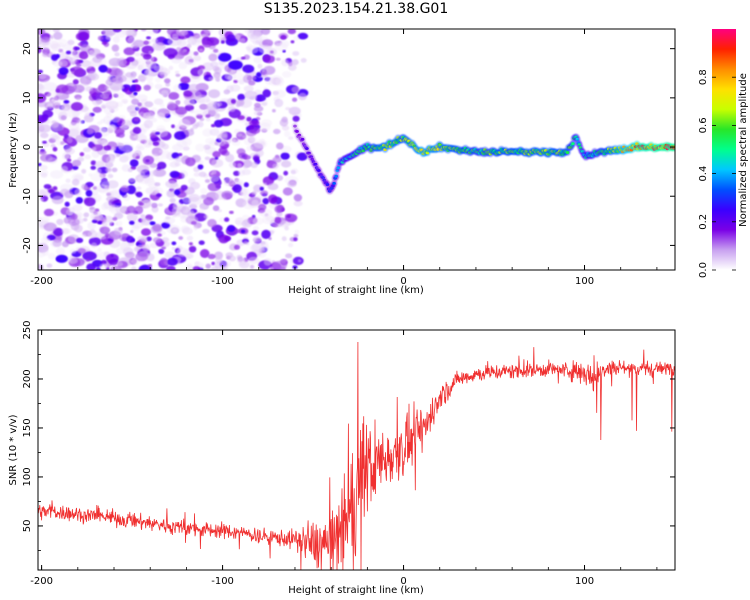 This screenshot has width=750, height=600. I want to click on spectrogram-x-label: Height of straight line (km), so click(356, 290).